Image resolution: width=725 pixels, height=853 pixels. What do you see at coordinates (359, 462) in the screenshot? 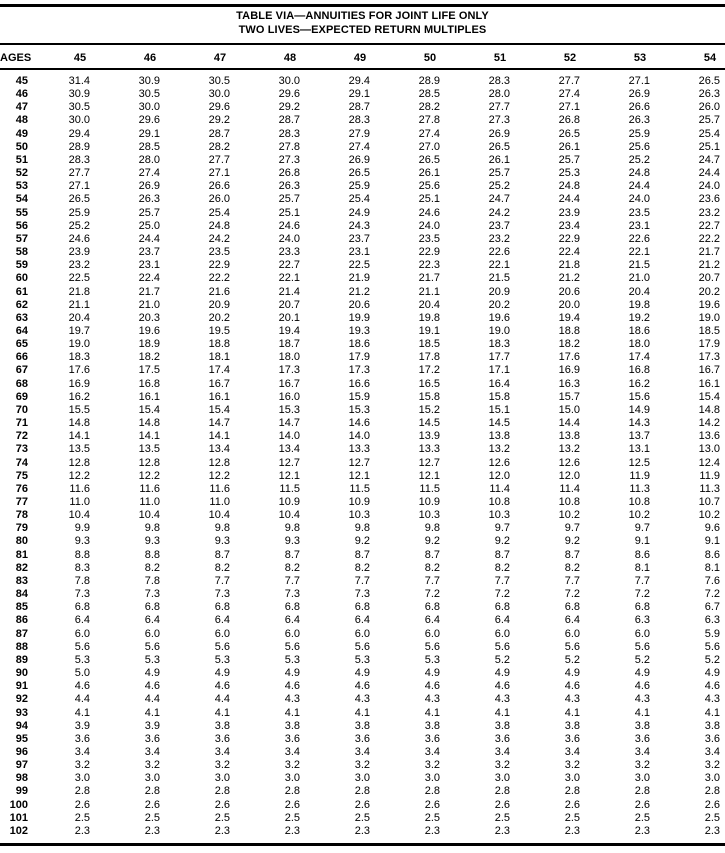
I see `multiple-cell: 12.7` at bounding box center [359, 462].